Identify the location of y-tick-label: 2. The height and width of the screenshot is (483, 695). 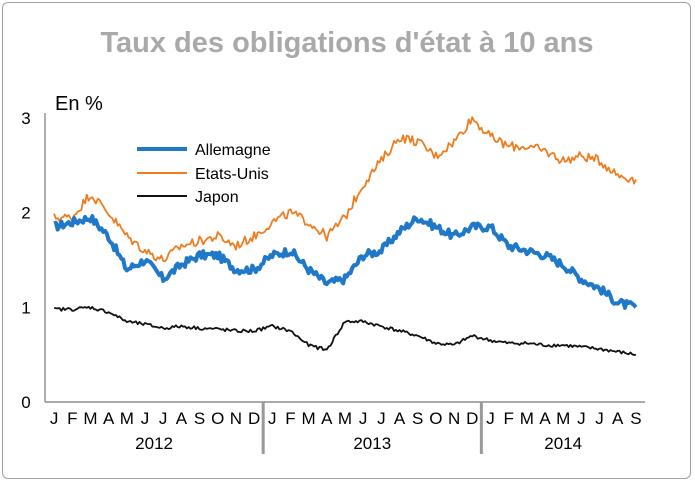
(25, 213).